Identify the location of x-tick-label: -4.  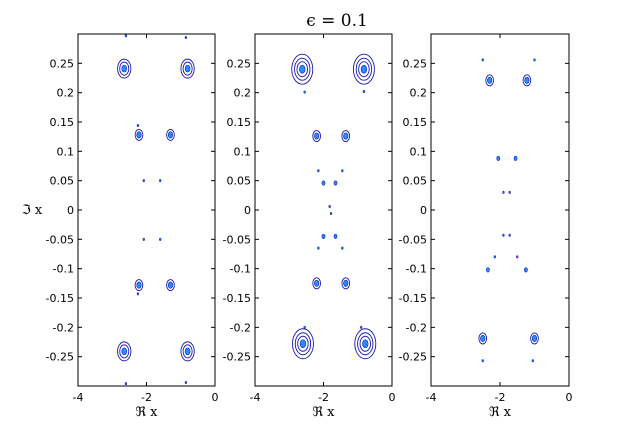
(431, 397).